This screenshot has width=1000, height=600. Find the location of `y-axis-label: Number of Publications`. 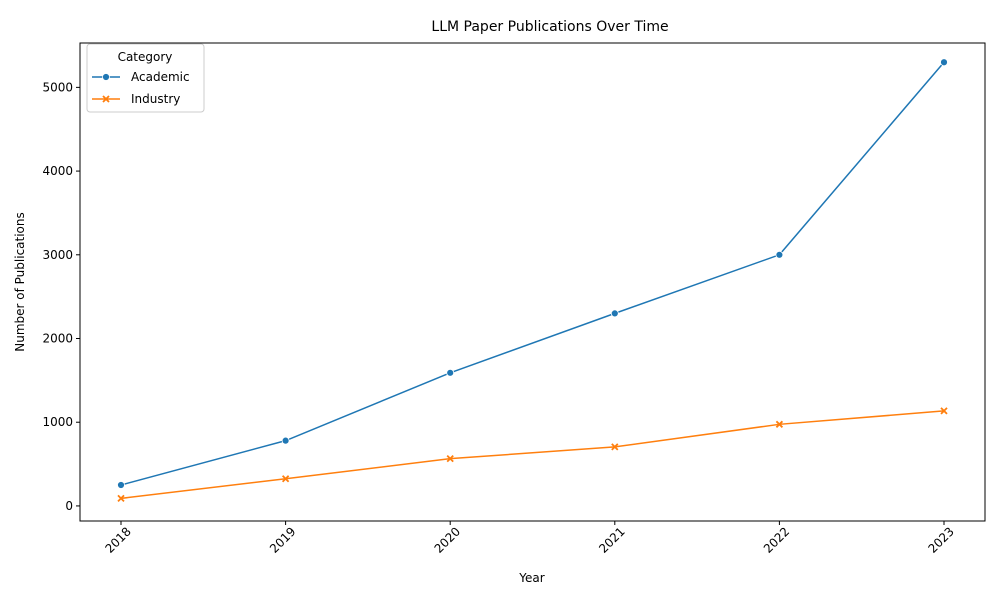

y-axis-label: Number of Publications is located at coordinates (20, 282).